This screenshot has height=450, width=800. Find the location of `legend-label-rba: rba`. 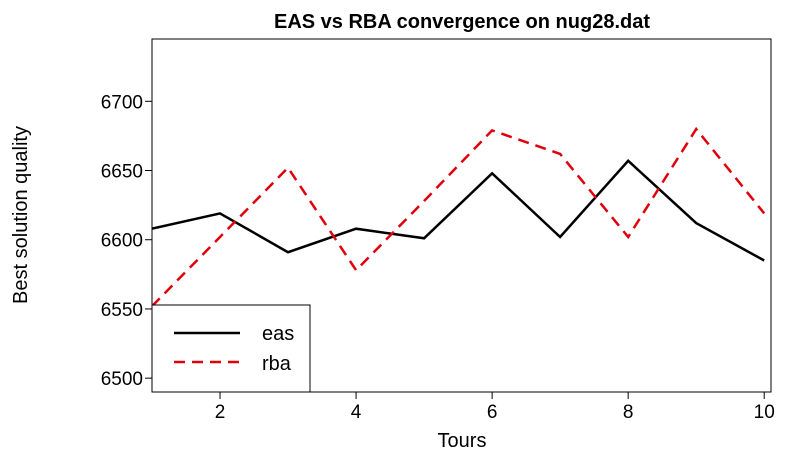

legend-label-rba: rba is located at coordinates (277, 364).